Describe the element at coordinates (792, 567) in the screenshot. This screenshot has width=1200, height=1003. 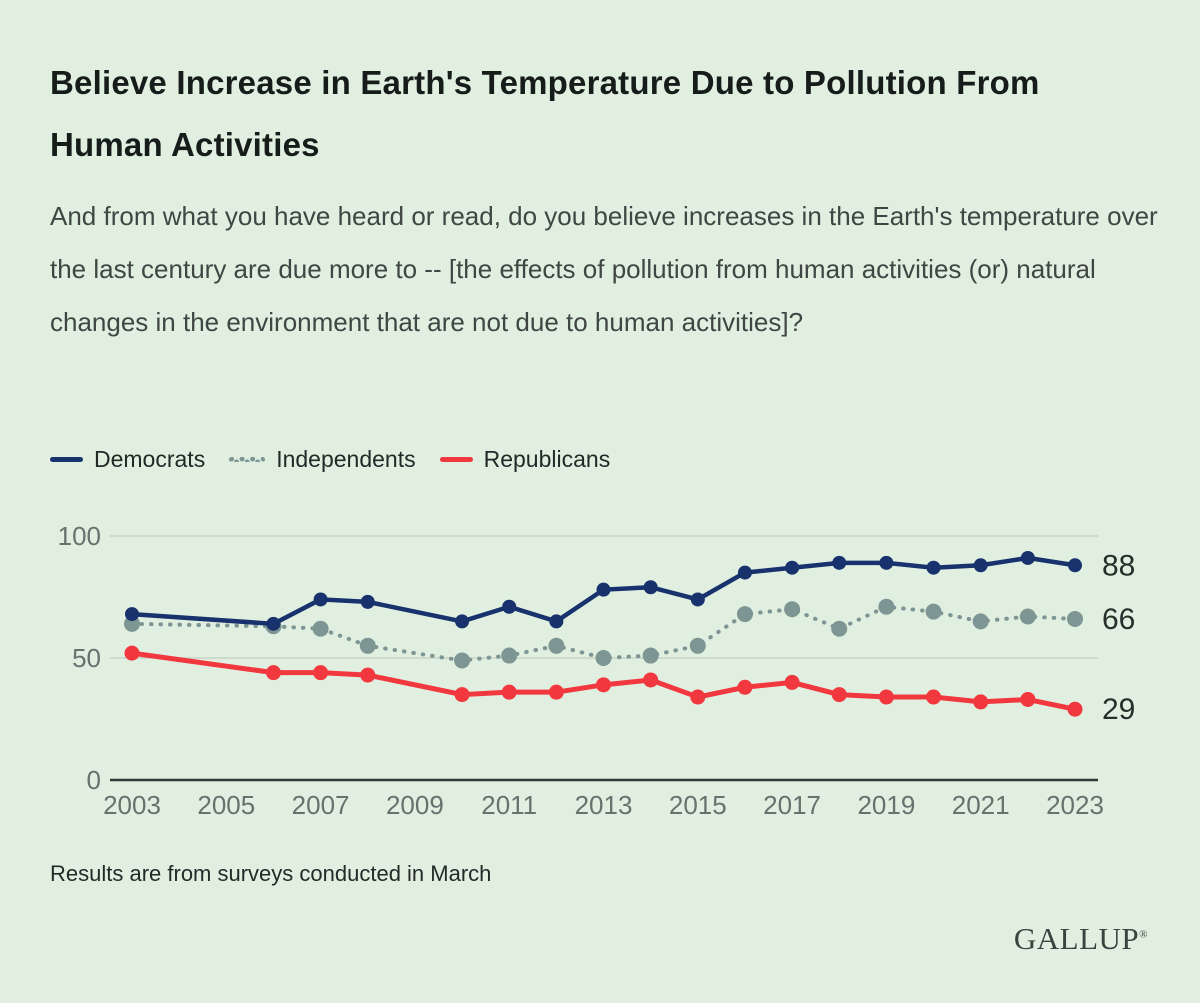
I see `democrats-point-2017` at that location.